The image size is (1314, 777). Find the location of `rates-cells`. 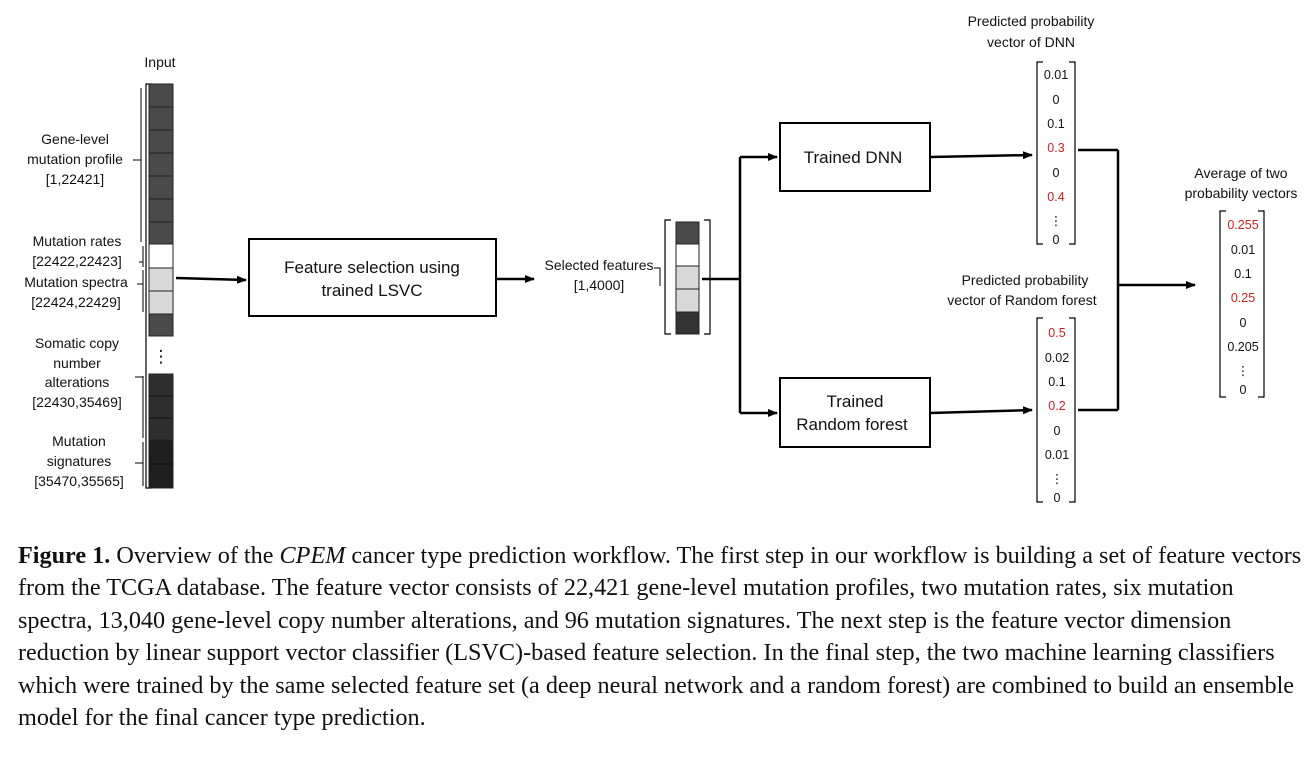

rates-cells is located at coordinates (161, 256).